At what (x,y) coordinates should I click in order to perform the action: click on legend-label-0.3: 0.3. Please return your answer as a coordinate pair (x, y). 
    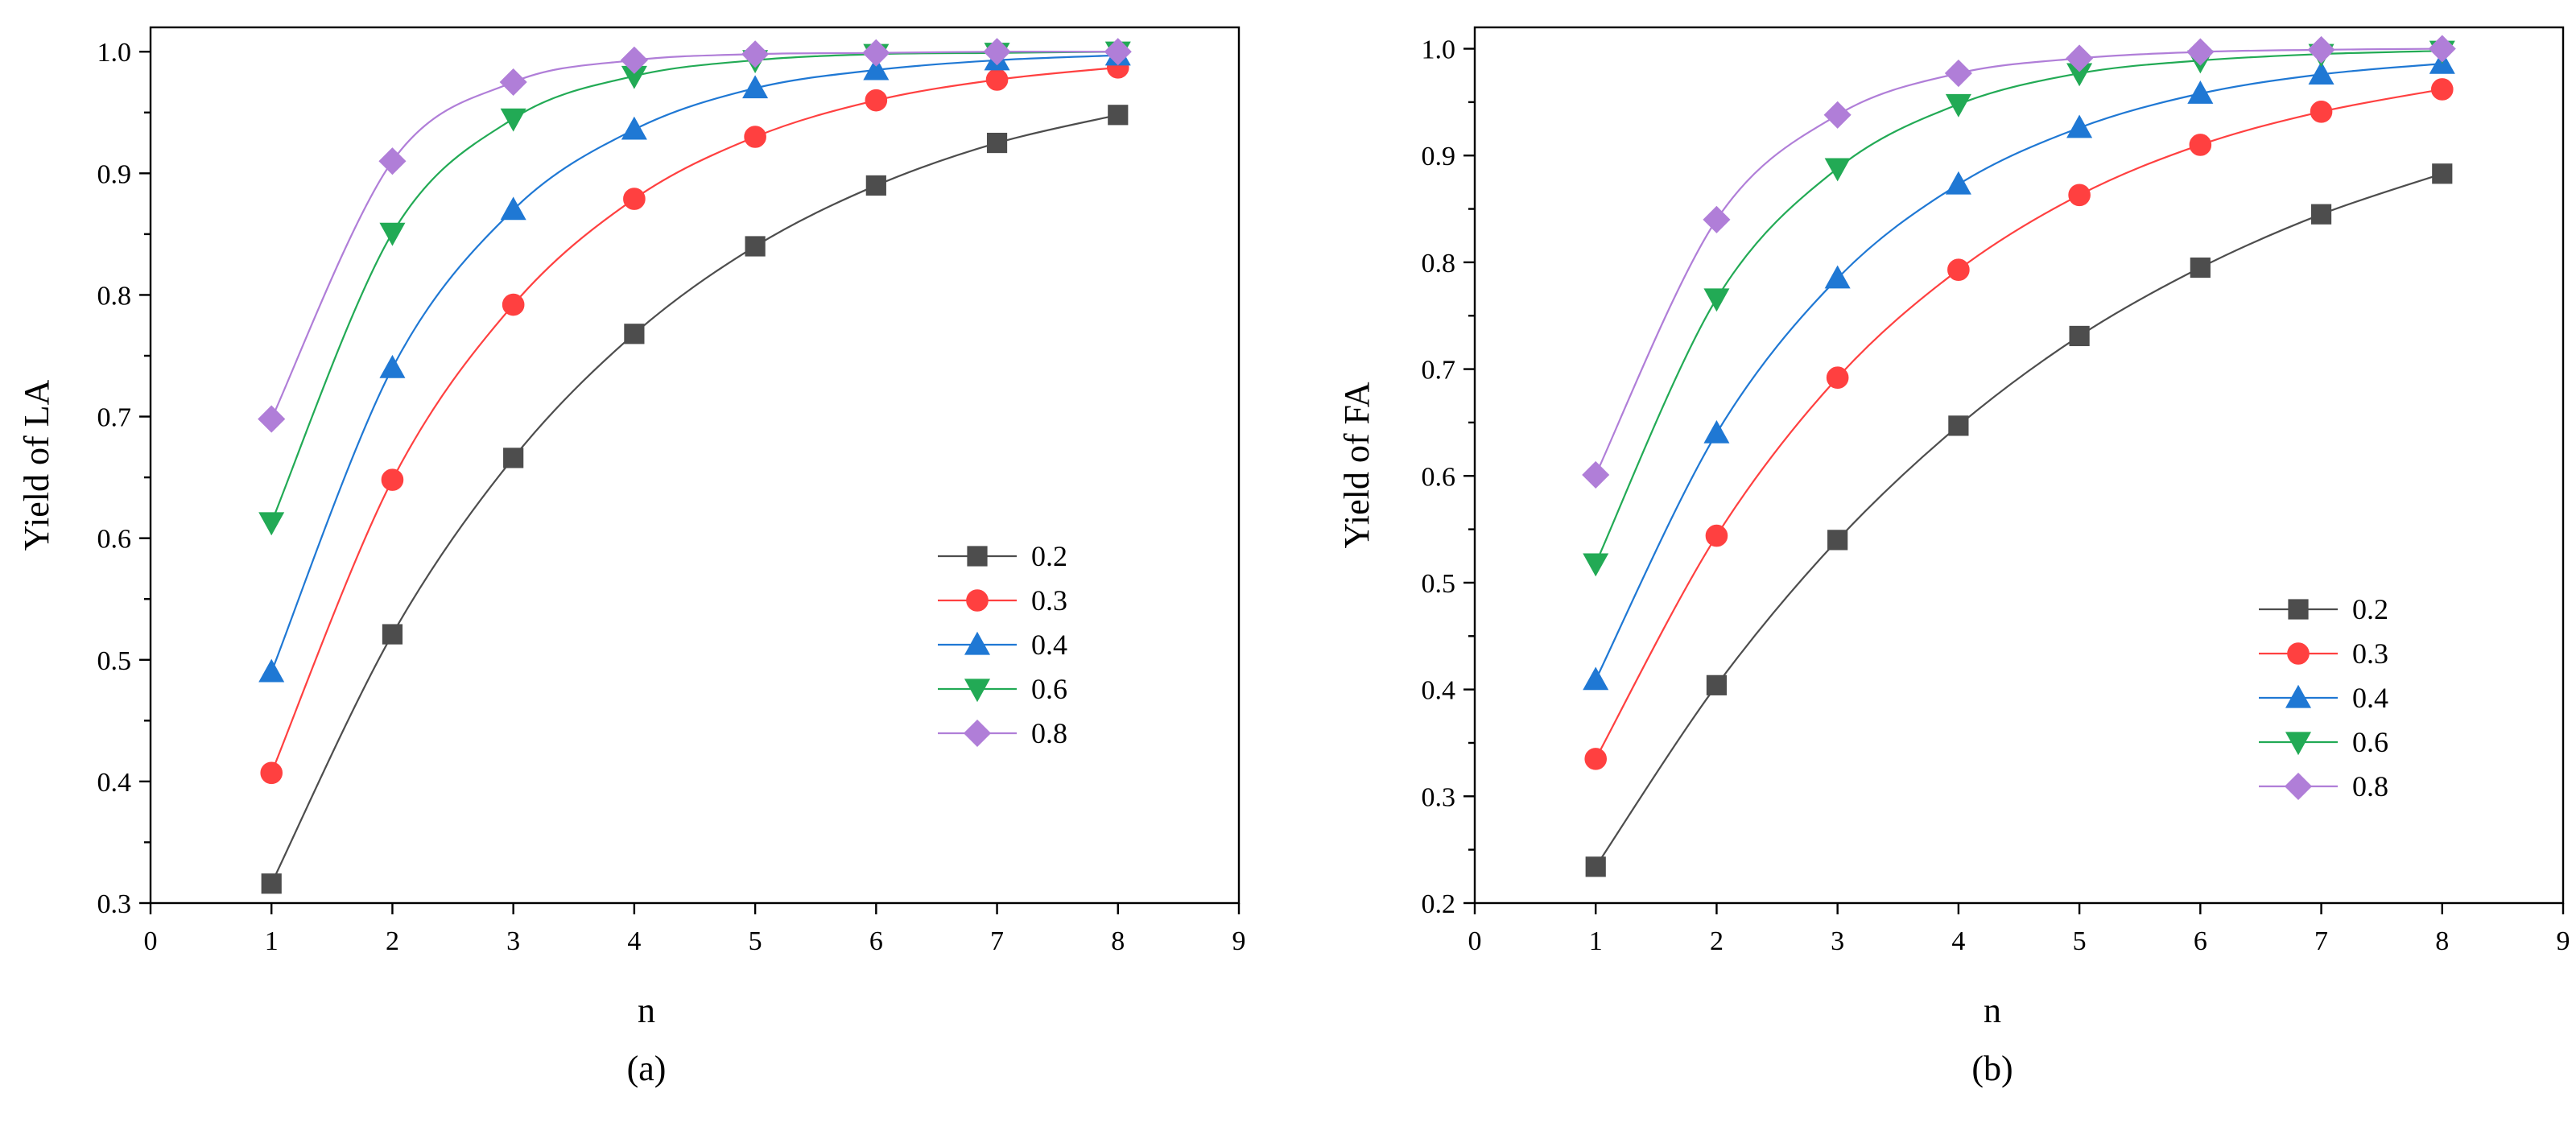
    Looking at the image, I should click on (2370, 653).